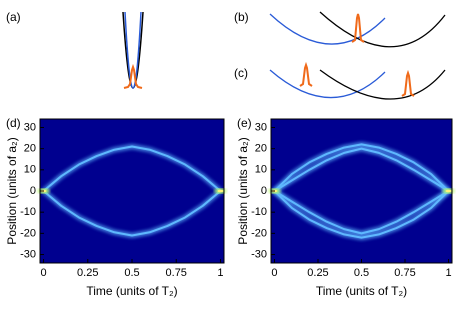 Image resolution: width=463 pixels, height=312 pixels. What do you see at coordinates (241, 73) in the screenshot?
I see `panel-label: (c)` at bounding box center [241, 73].